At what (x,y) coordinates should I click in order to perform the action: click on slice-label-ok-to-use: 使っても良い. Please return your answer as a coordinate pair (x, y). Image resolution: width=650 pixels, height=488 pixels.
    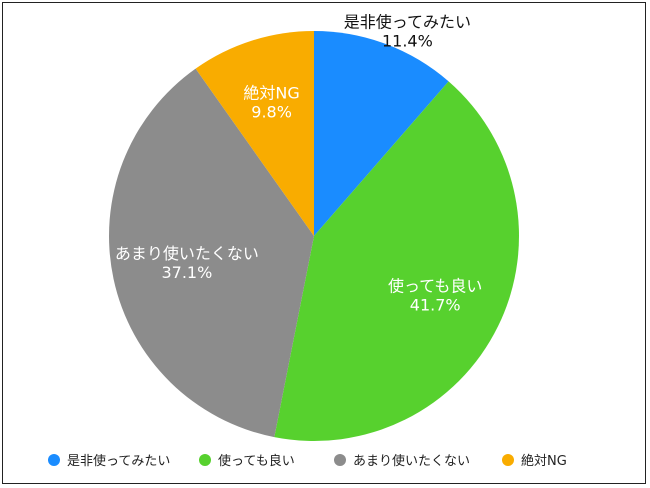
    Looking at the image, I should click on (435, 285).